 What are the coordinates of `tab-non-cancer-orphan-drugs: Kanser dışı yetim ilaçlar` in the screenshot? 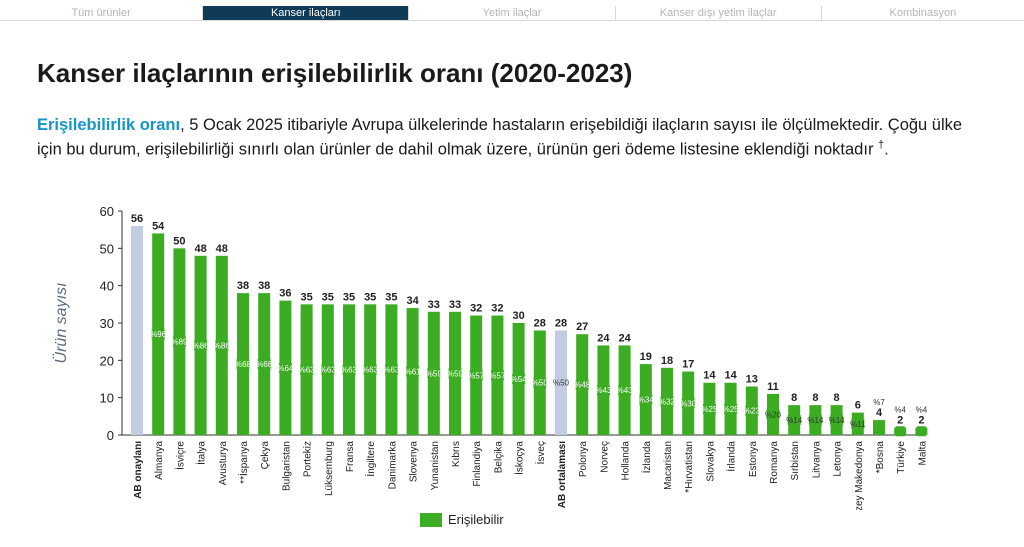 It's located at (719, 13).